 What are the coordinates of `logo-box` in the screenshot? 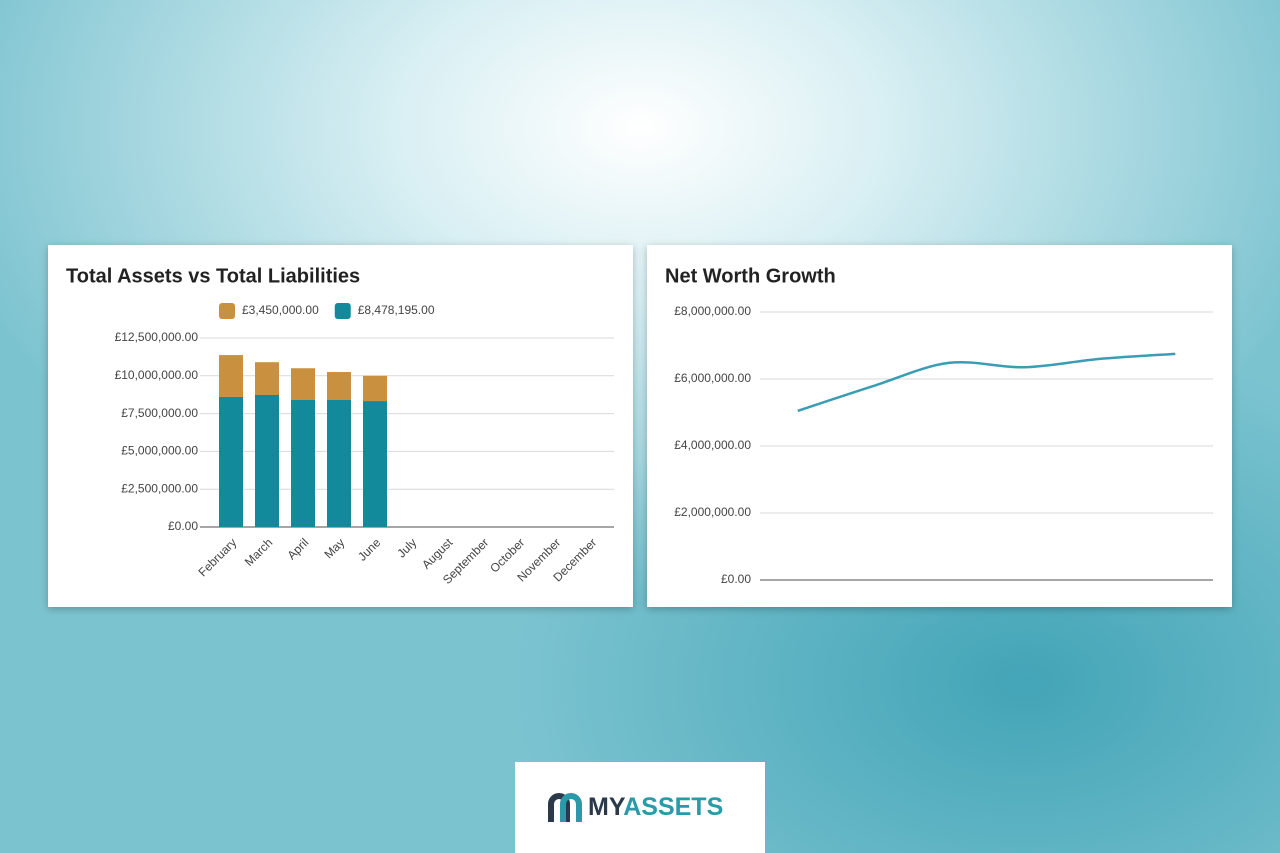 It's located at (640, 807).